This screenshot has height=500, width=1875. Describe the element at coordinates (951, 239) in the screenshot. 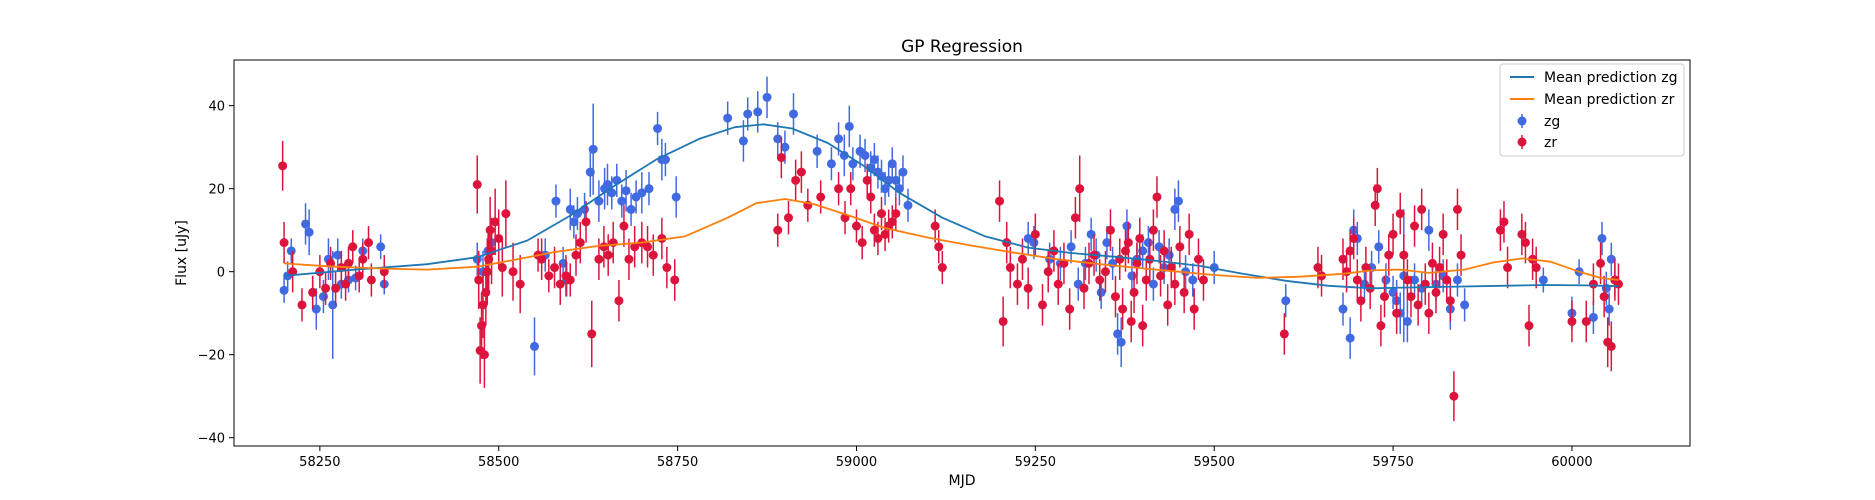

I see `mean-prediction-line-zr` at that location.